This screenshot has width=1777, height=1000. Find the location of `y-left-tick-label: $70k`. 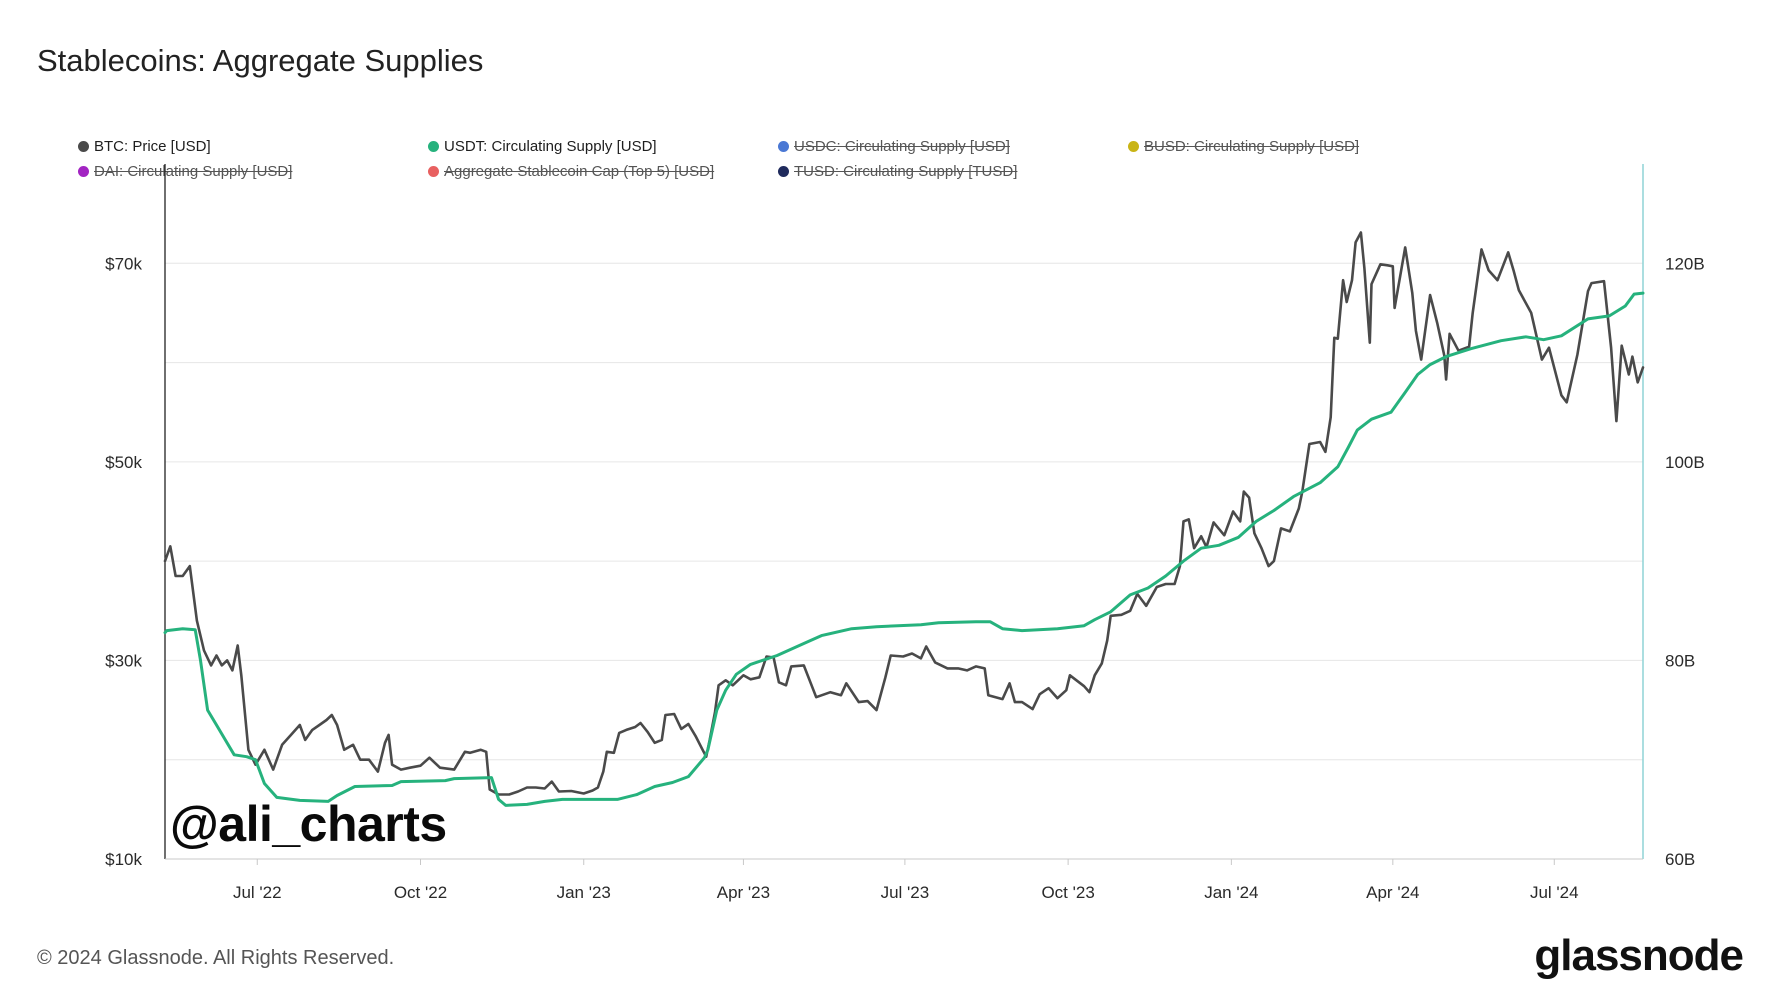

y-left-tick-label: $70k is located at coordinates (123, 263).